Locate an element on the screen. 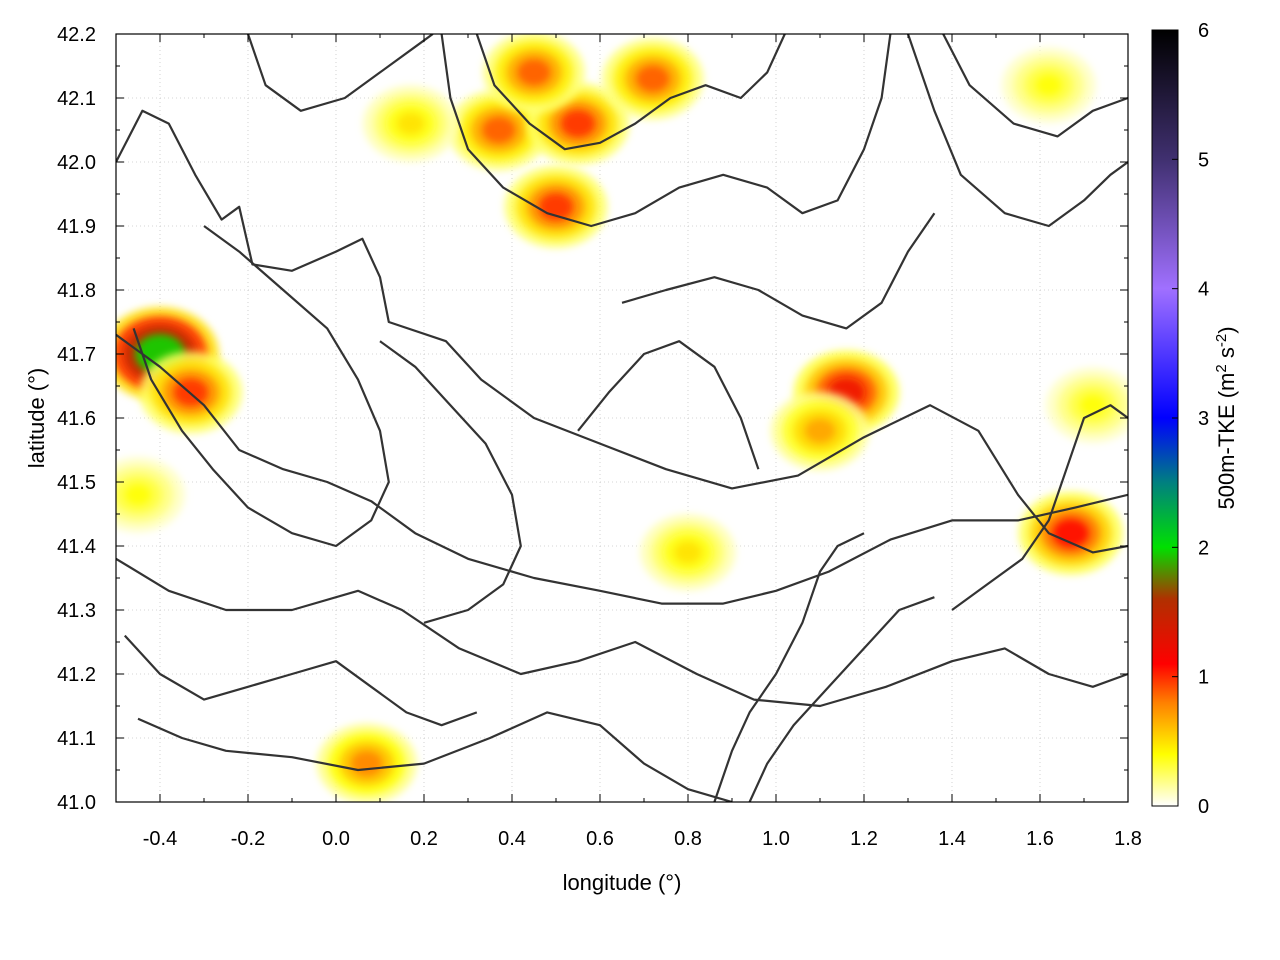 The image size is (1280, 960). y-tick-label: 42.1 is located at coordinates (76, 99).